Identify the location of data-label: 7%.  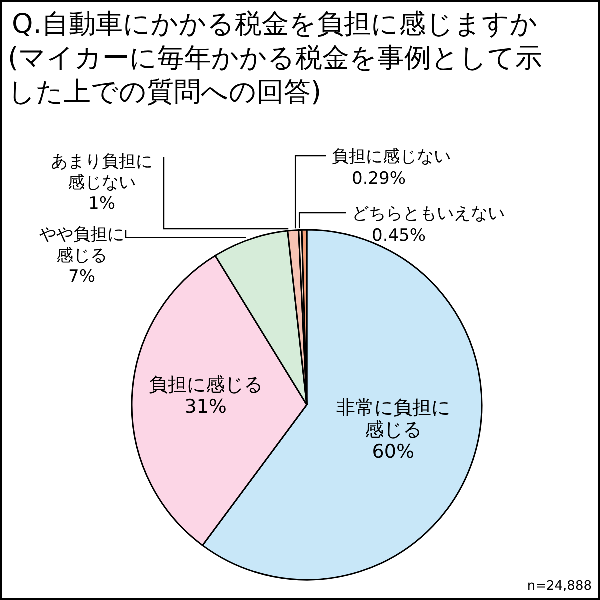
(82, 277).